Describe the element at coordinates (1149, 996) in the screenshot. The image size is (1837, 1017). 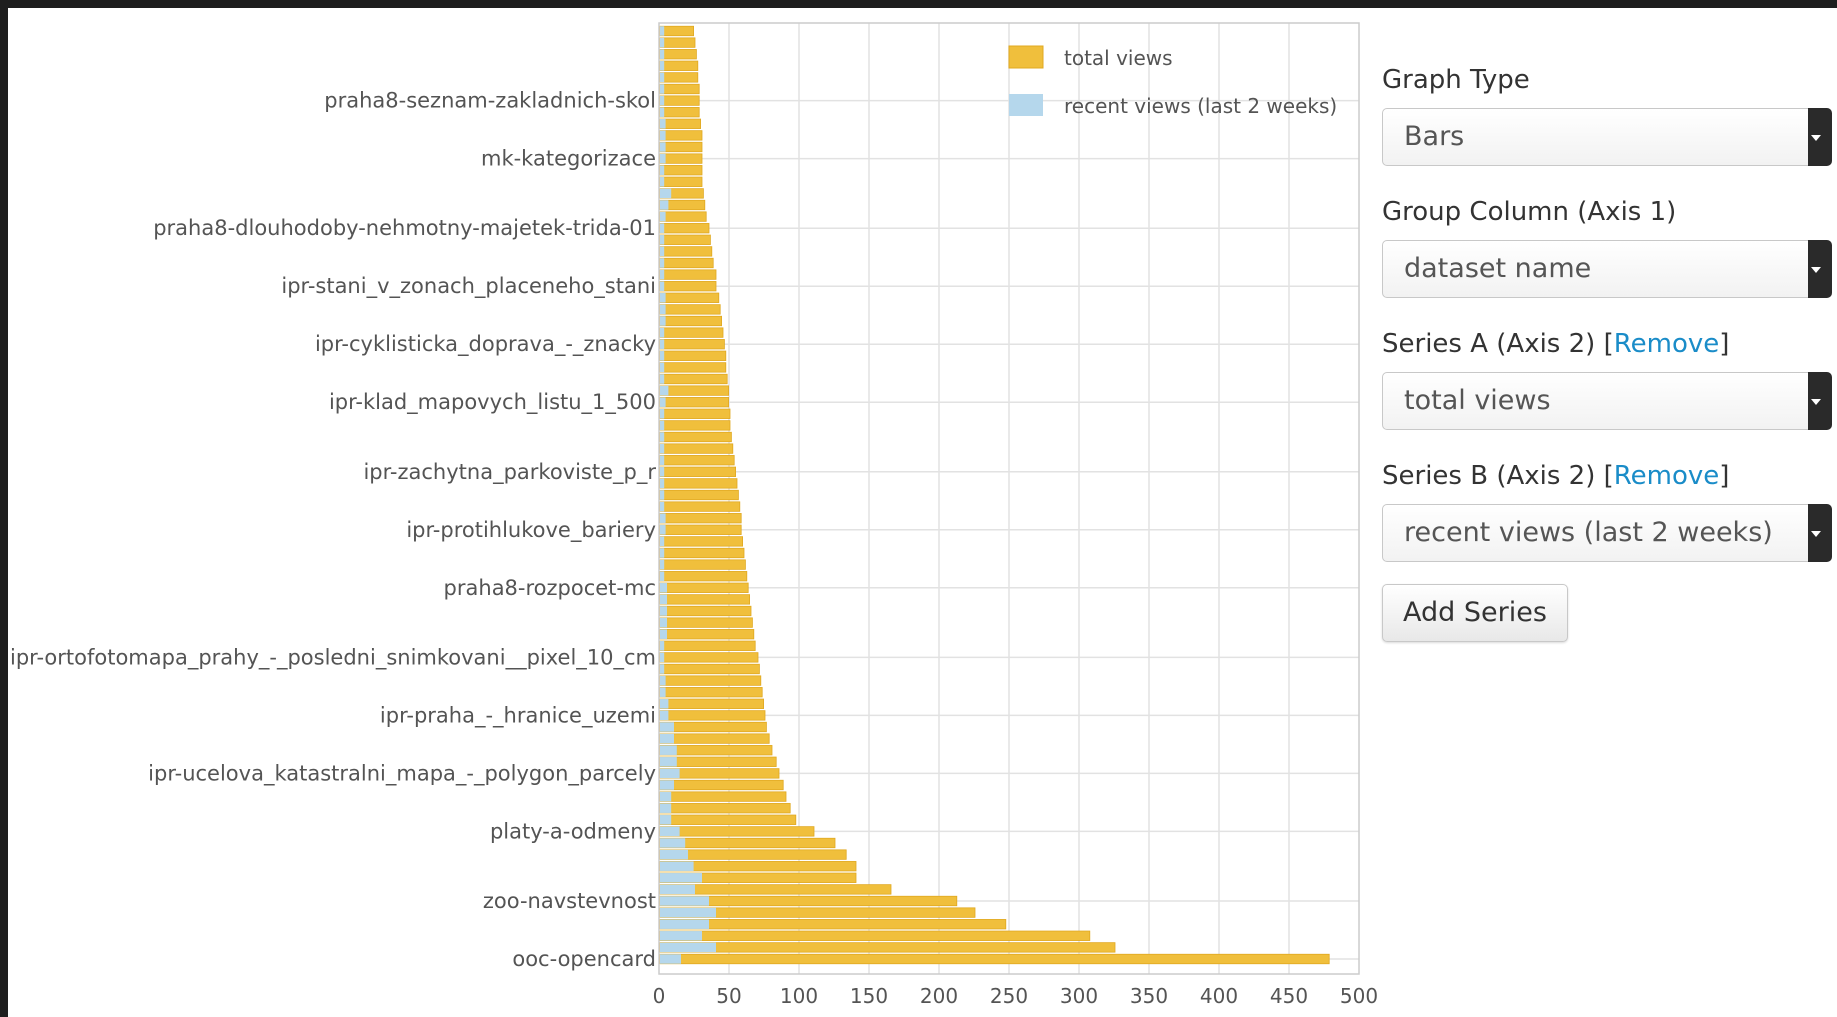
I see `x-tick-label: 350` at that location.